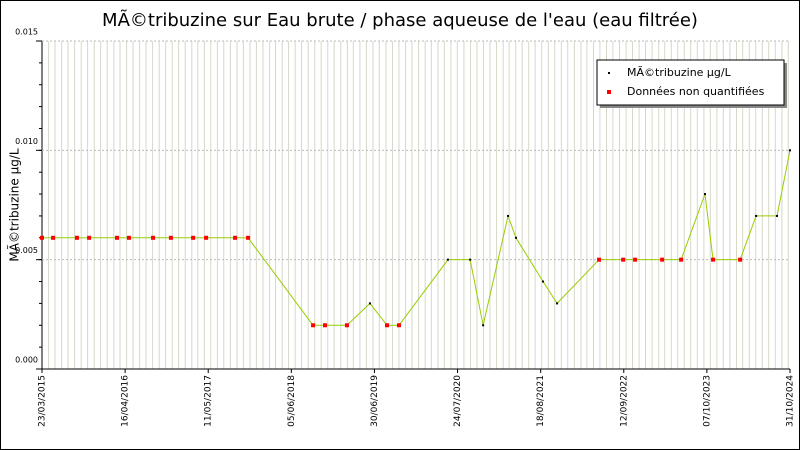 Image resolution: width=800 pixels, height=450 pixels. I want to click on legend-label: MÃ©tribuzine µg/L, so click(679, 72).